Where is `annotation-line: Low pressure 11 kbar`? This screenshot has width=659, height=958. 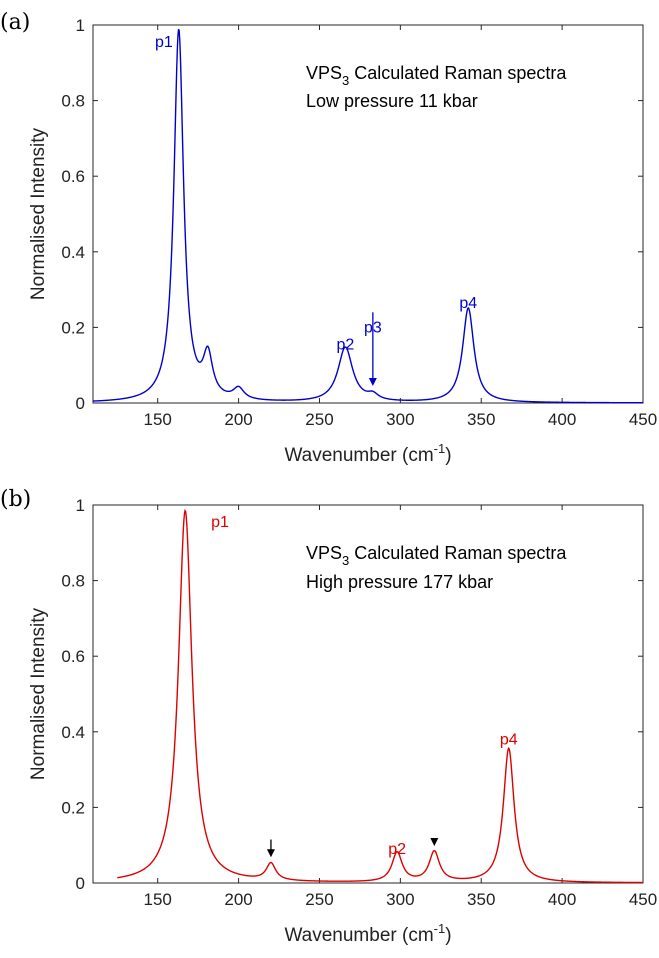 annotation-line: Low pressure 11 kbar is located at coordinates (392, 101).